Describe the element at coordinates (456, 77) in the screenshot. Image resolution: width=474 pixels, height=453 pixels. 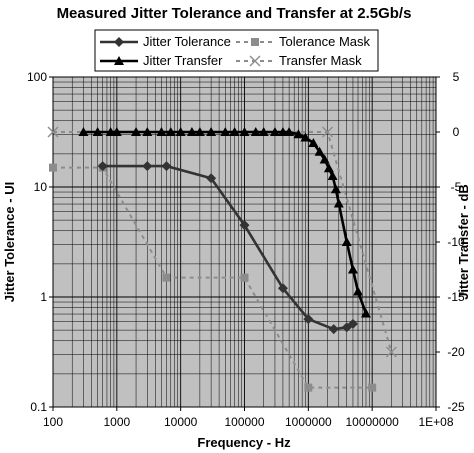
I see `y2-tick-label: 5` at that location.